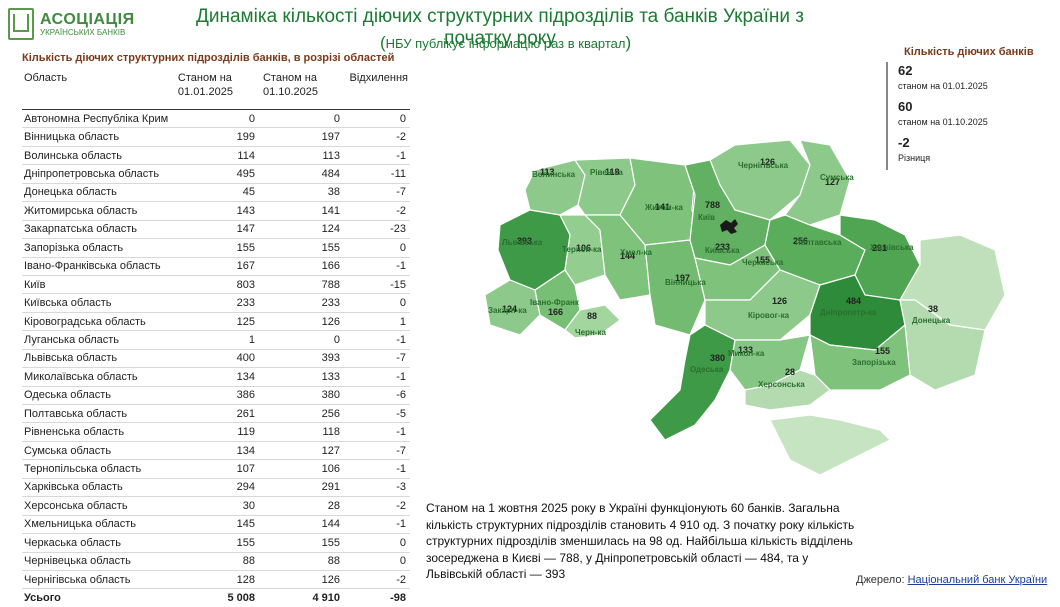 The height and width of the screenshot is (607, 1060). What do you see at coordinates (216, 543) in the screenshot?
I see `table-row: Черкаська область 155 155 0` at bounding box center [216, 543].